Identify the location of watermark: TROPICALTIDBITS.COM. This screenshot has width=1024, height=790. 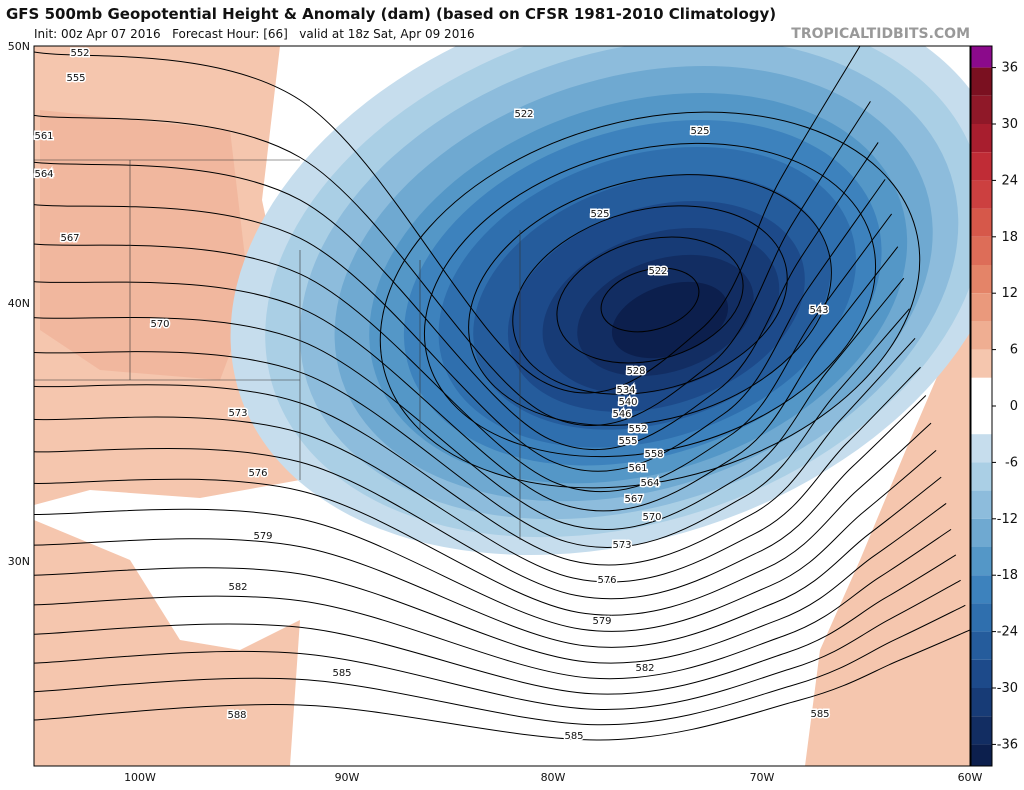
(880, 34).